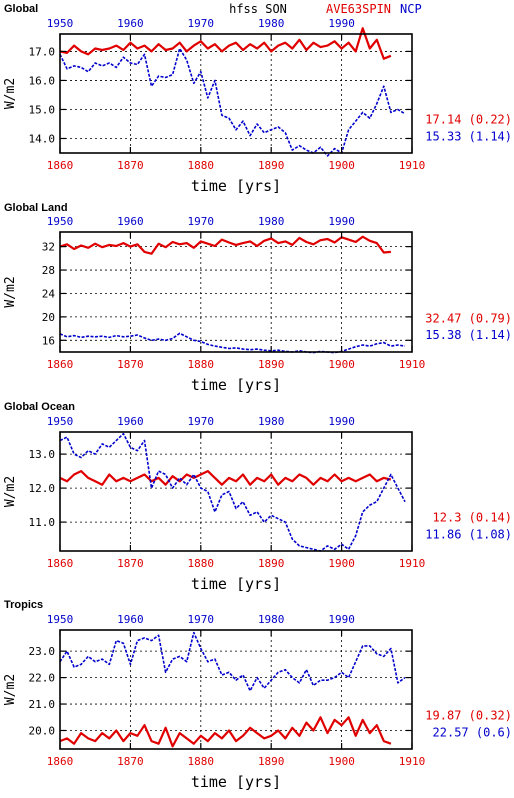  Describe the element at coordinates (48, 317) in the screenshot. I see `y-tick-label: 20` at that location.